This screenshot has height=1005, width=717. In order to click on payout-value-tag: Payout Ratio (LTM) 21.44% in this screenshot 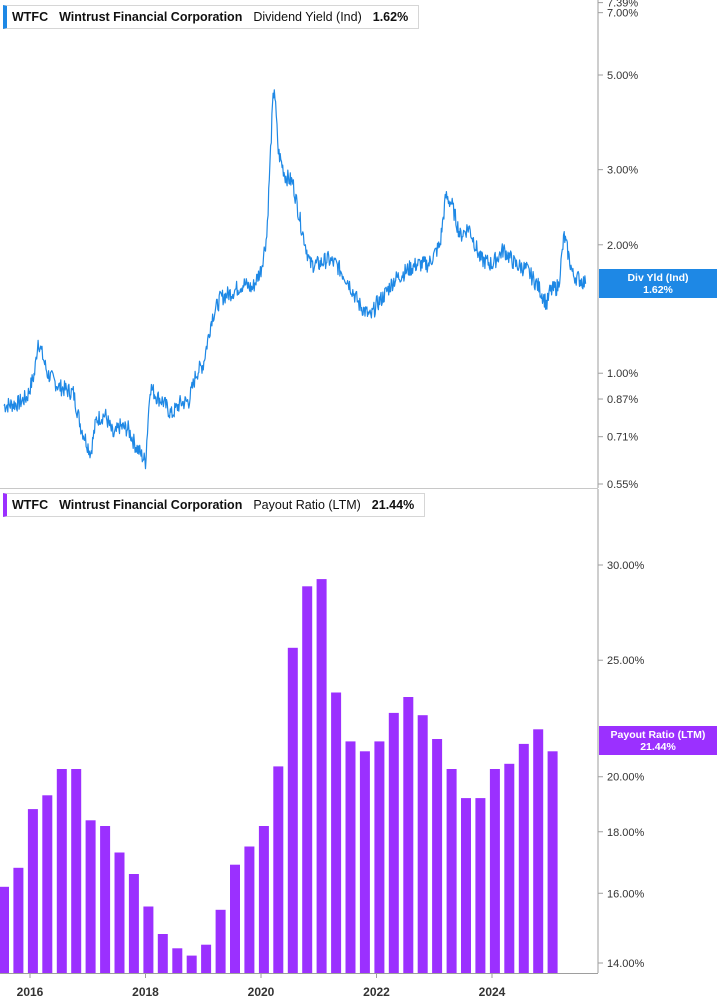, I will do `click(658, 740)`.